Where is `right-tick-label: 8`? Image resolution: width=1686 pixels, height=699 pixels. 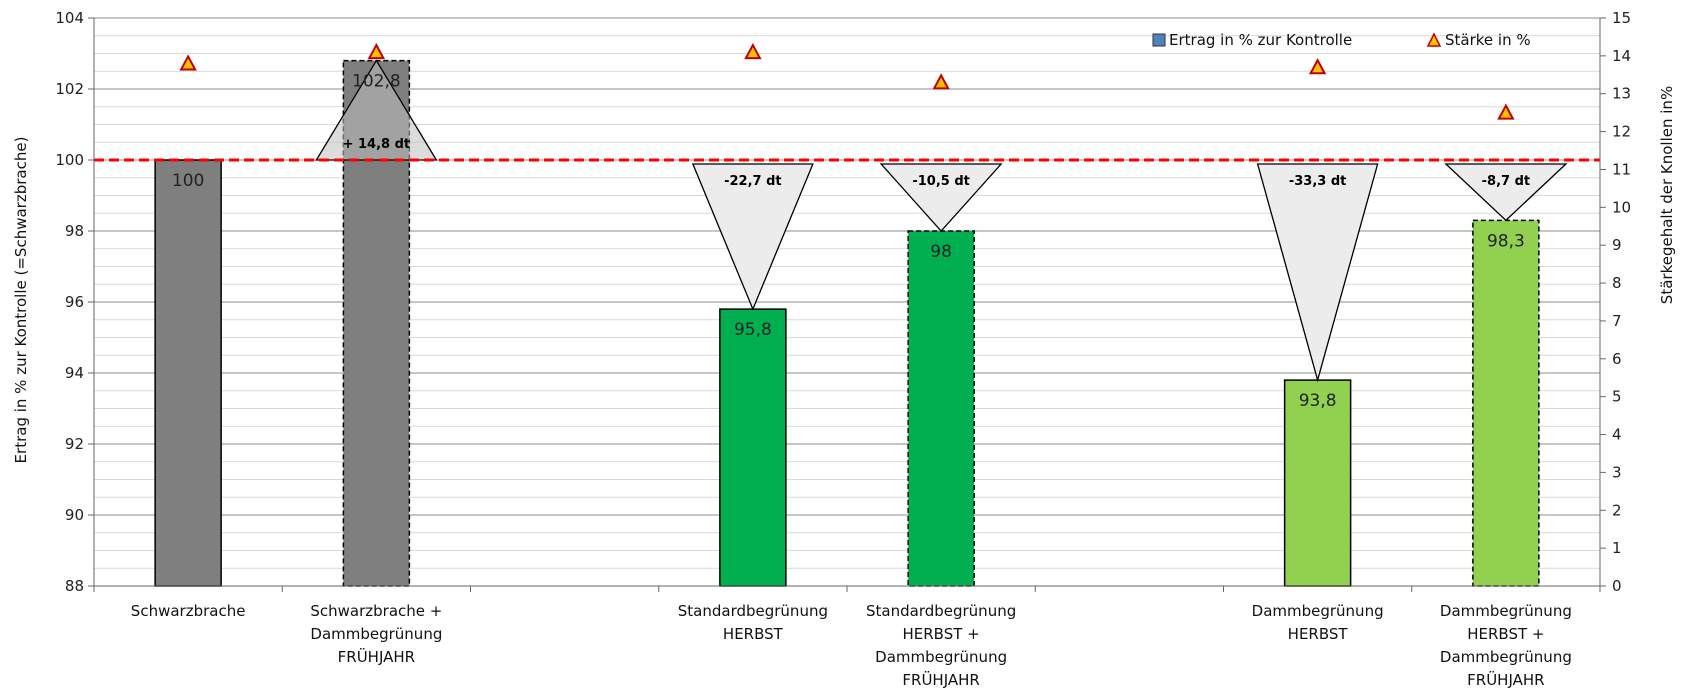
right-tick-label: 8 is located at coordinates (1617, 283).